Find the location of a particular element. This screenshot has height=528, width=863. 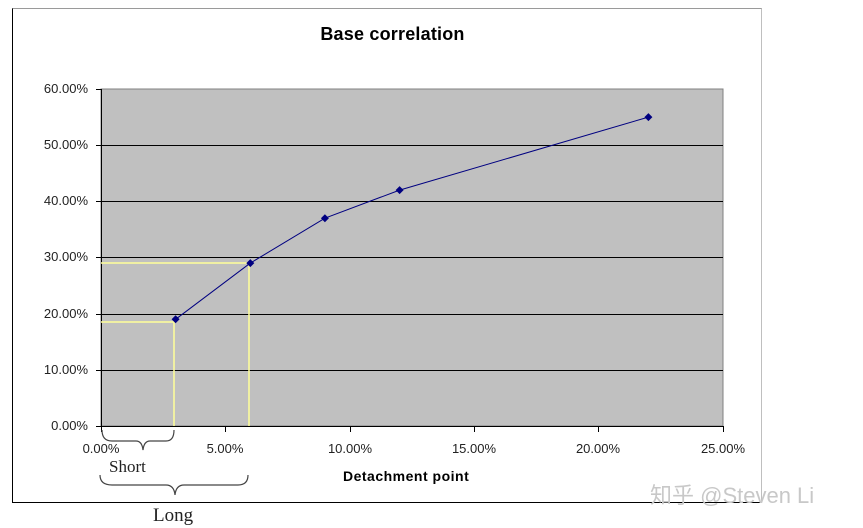

y-tick-label: 20.00% is located at coordinates (65, 313).